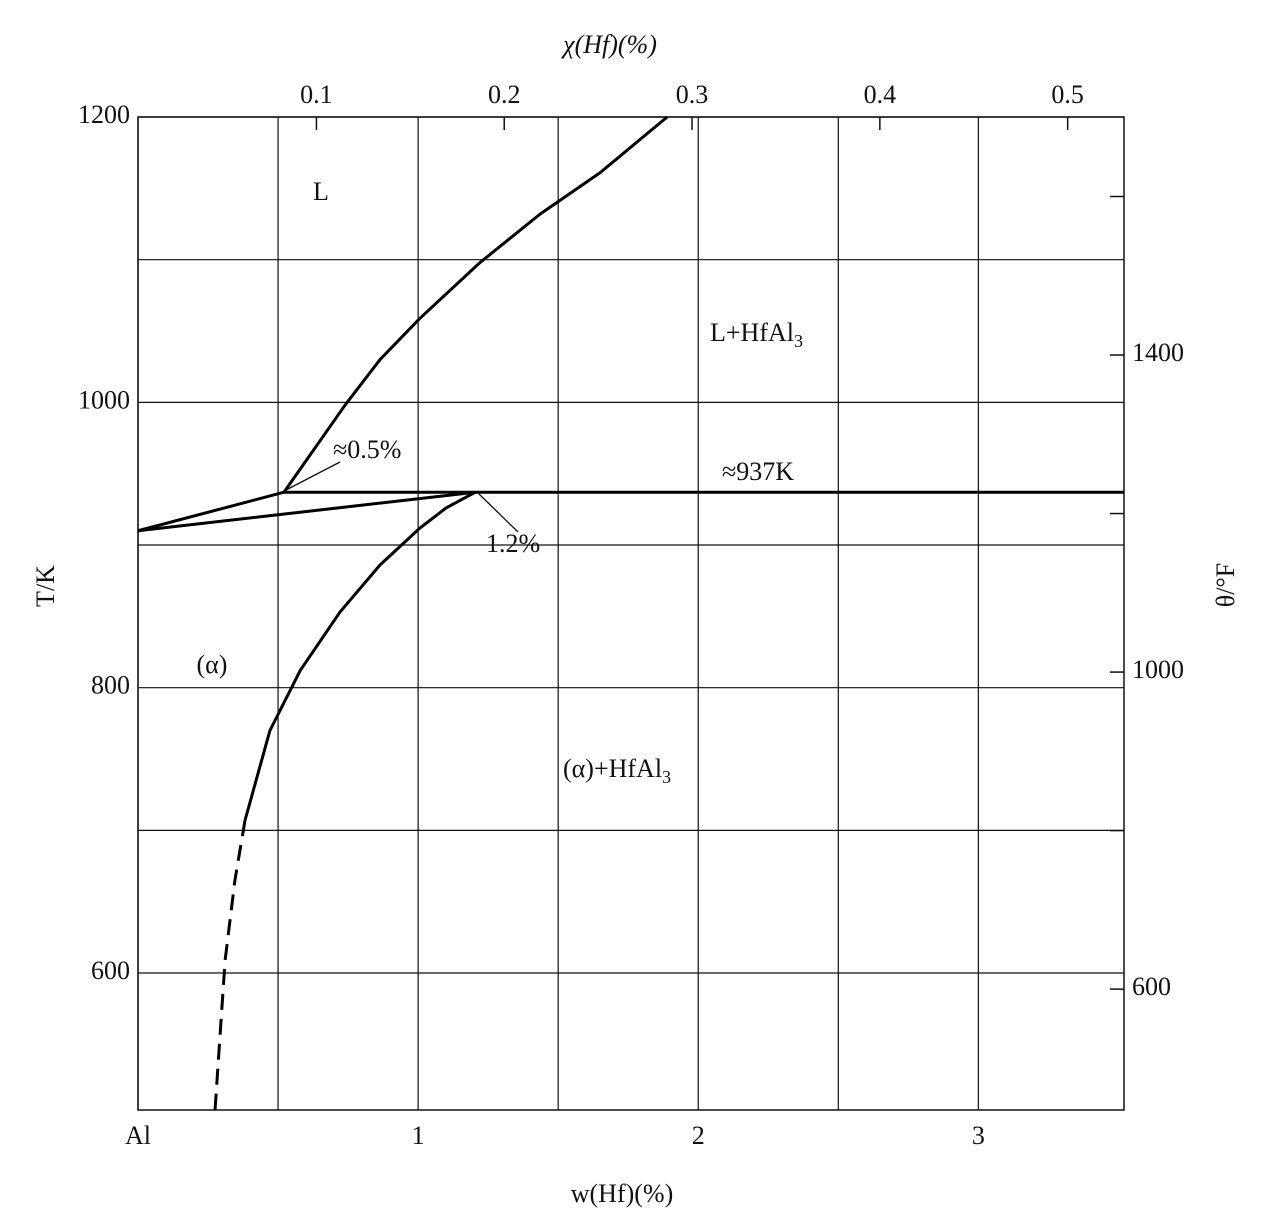  I want to click on region-label: L+HfAl3, so click(756, 334).